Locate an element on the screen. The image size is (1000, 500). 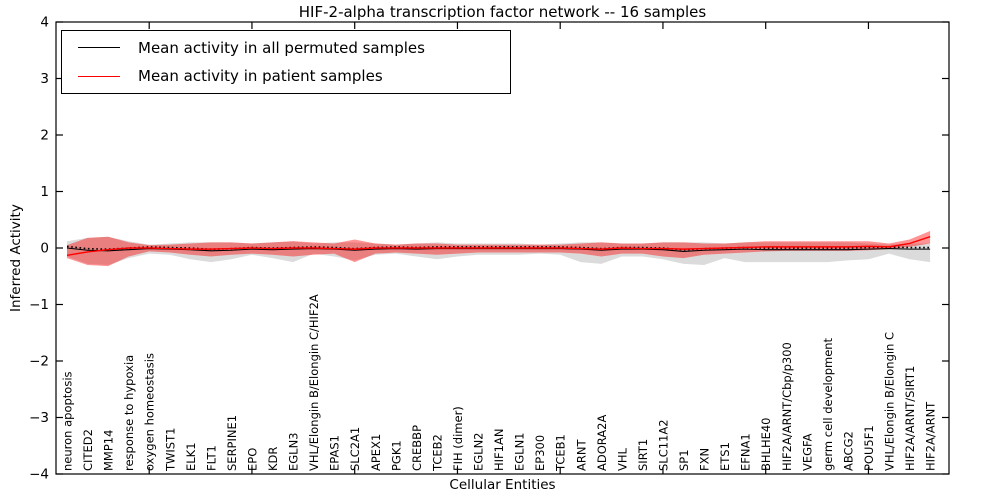
category-label: EGLN1 is located at coordinates (520, 451).